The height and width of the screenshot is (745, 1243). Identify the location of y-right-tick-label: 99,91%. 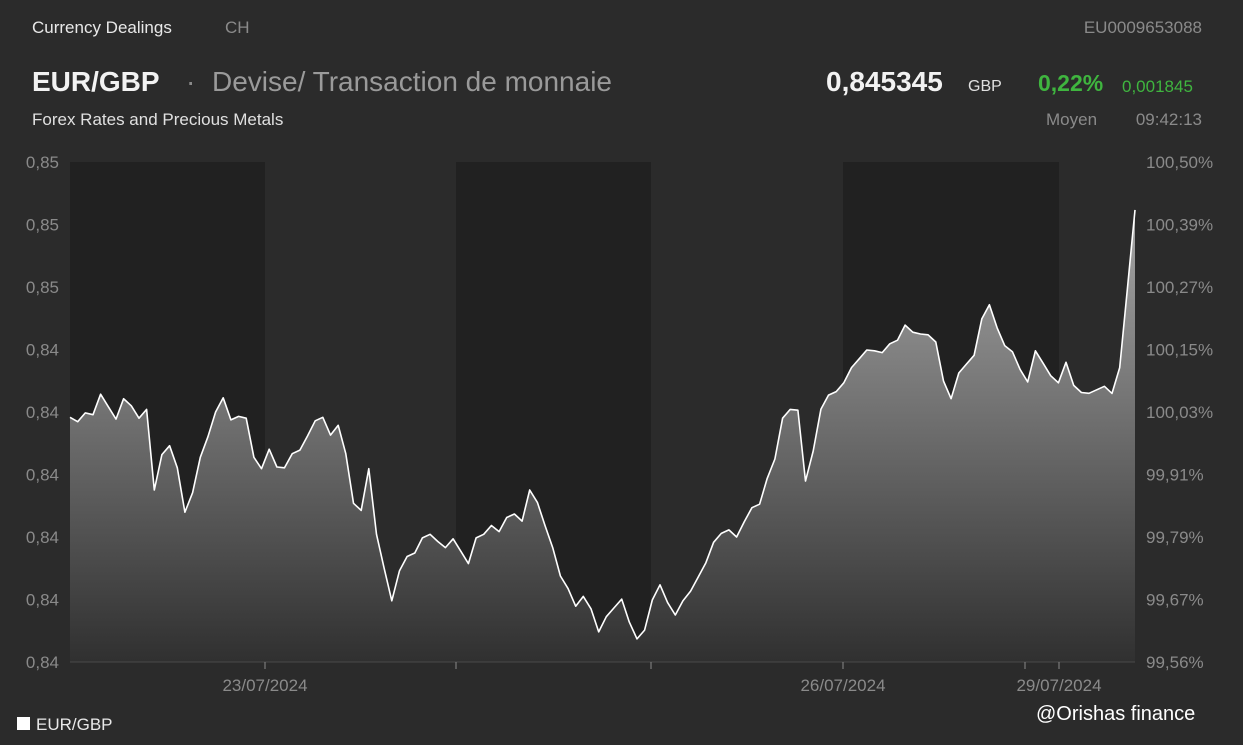
(1175, 475).